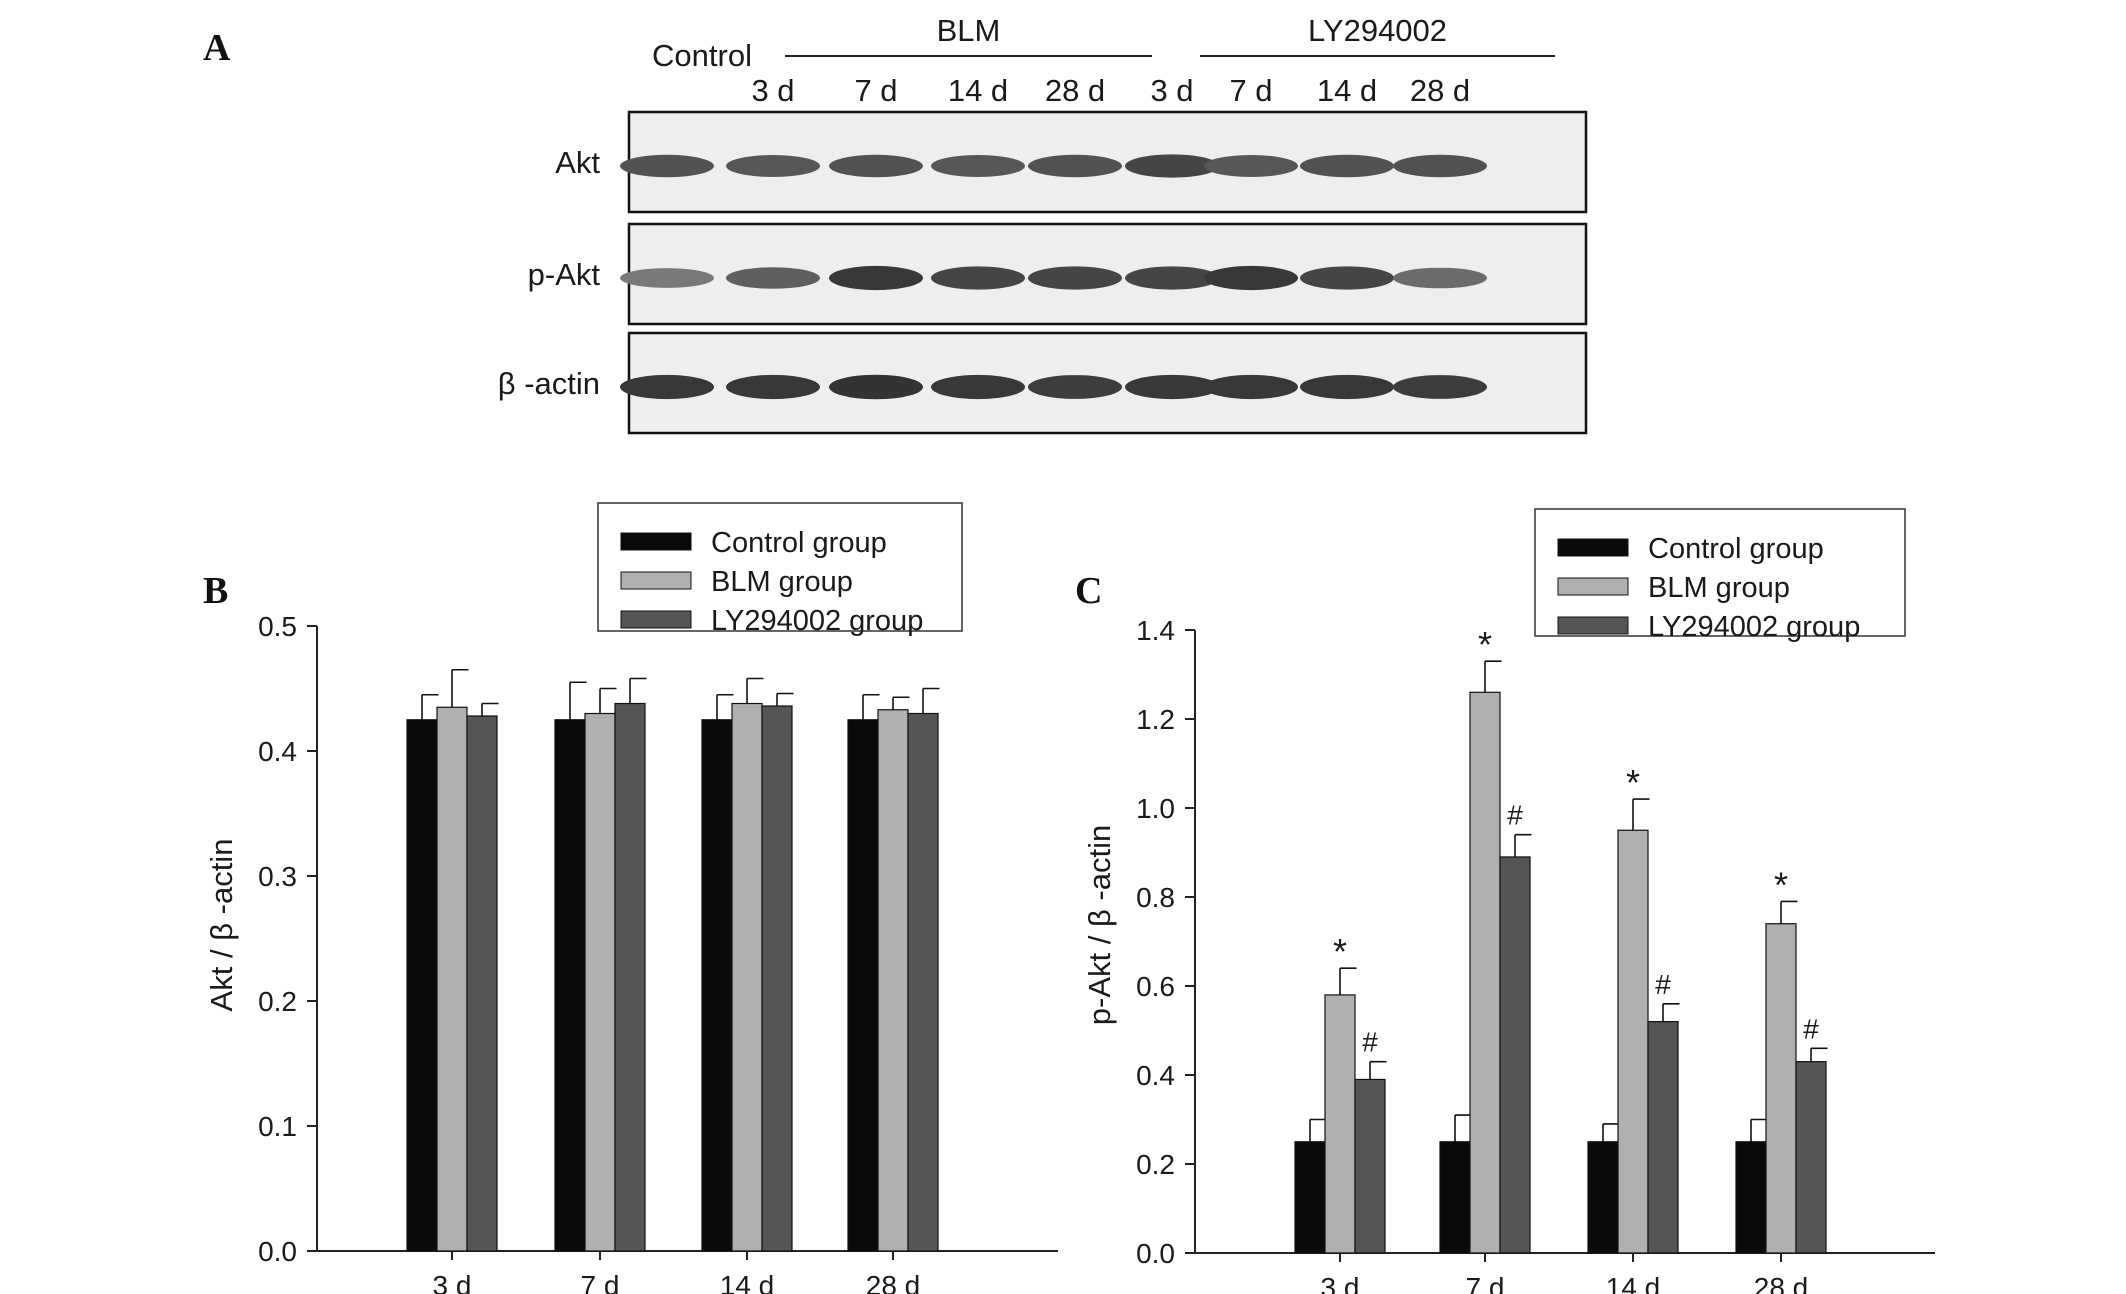  I want to click on y-tick-label: 1.0, so click(1155, 808).